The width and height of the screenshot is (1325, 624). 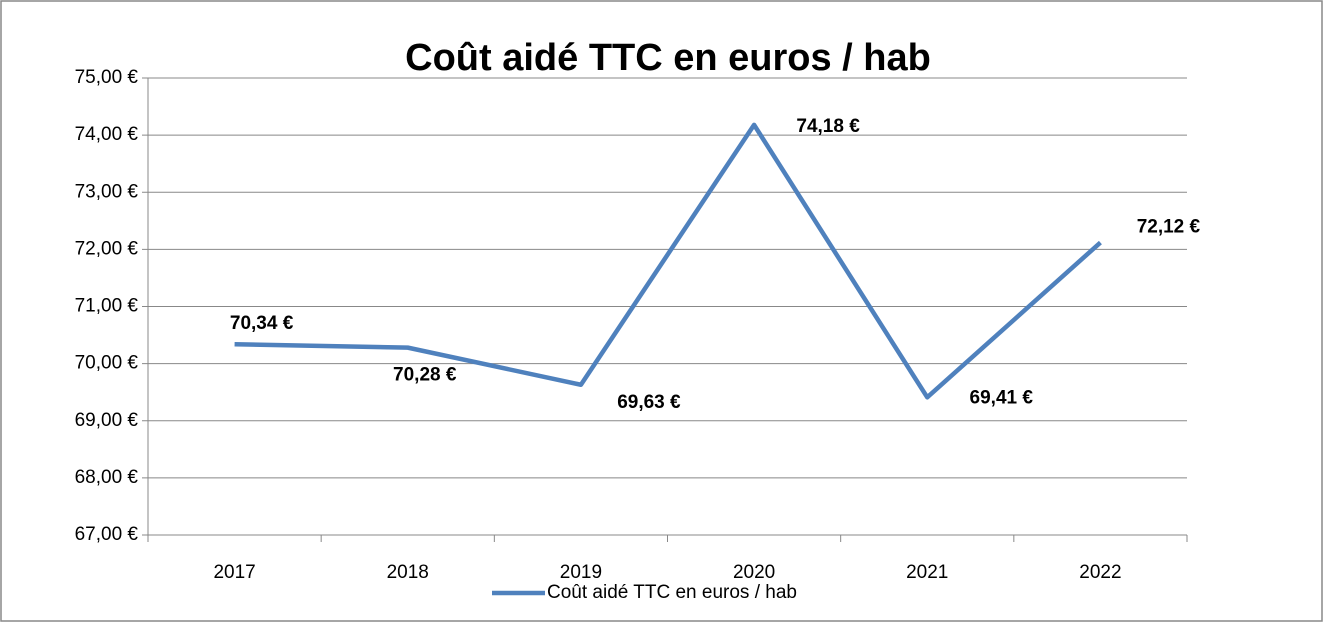 I want to click on x-tick-label: 2018, so click(x=408, y=572).